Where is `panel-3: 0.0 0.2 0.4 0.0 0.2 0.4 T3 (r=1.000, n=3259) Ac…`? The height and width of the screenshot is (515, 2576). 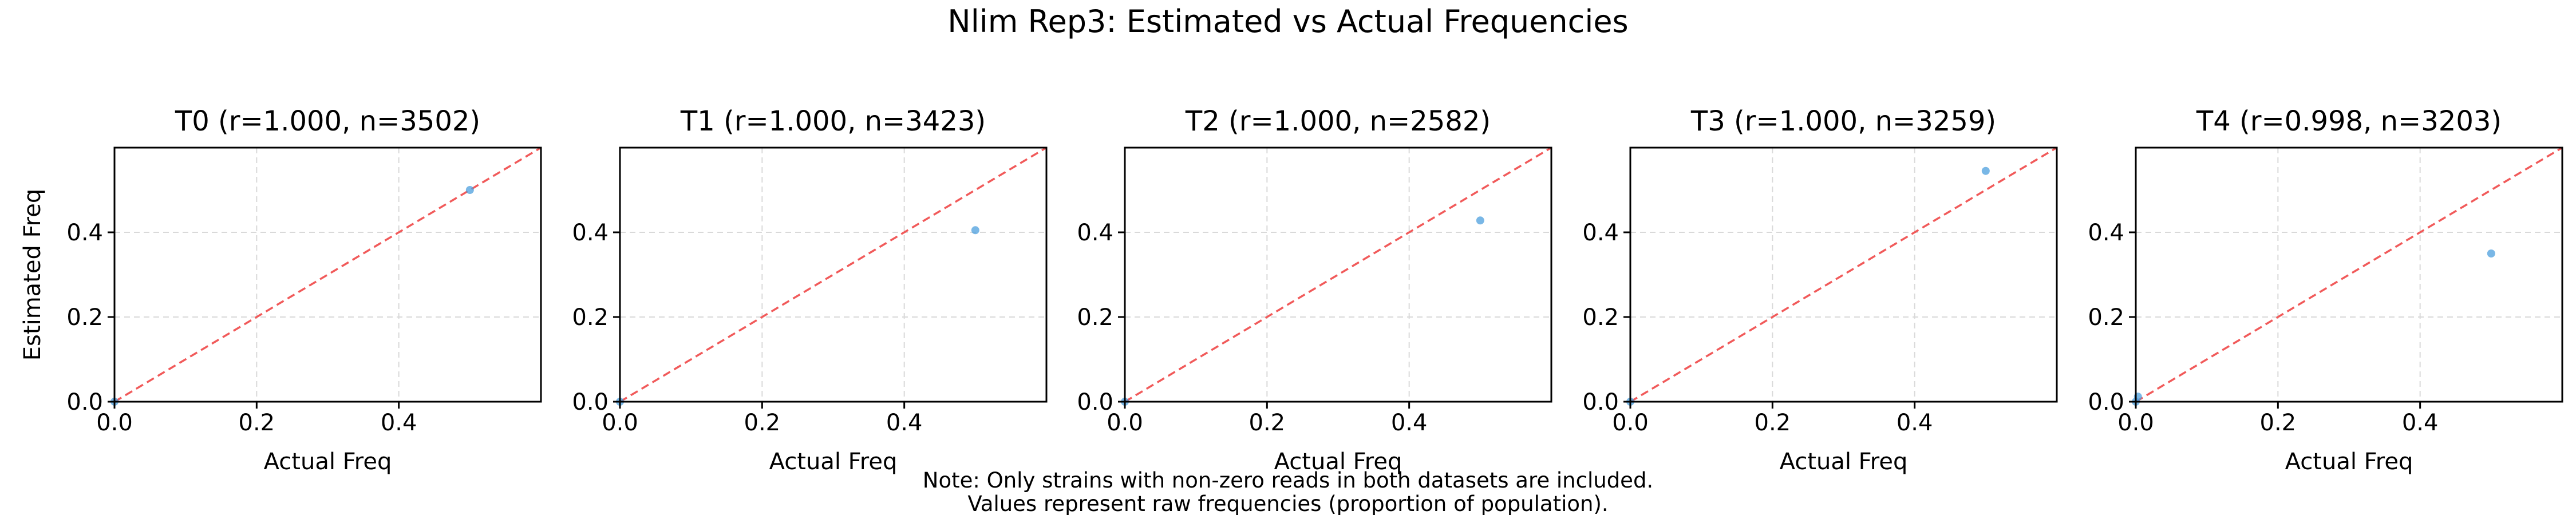
panel-3: 0.0 0.2 0.4 0.0 0.2 0.4 T3 (r=1.000, n=3259) Ac… is located at coordinates (1820, 290).